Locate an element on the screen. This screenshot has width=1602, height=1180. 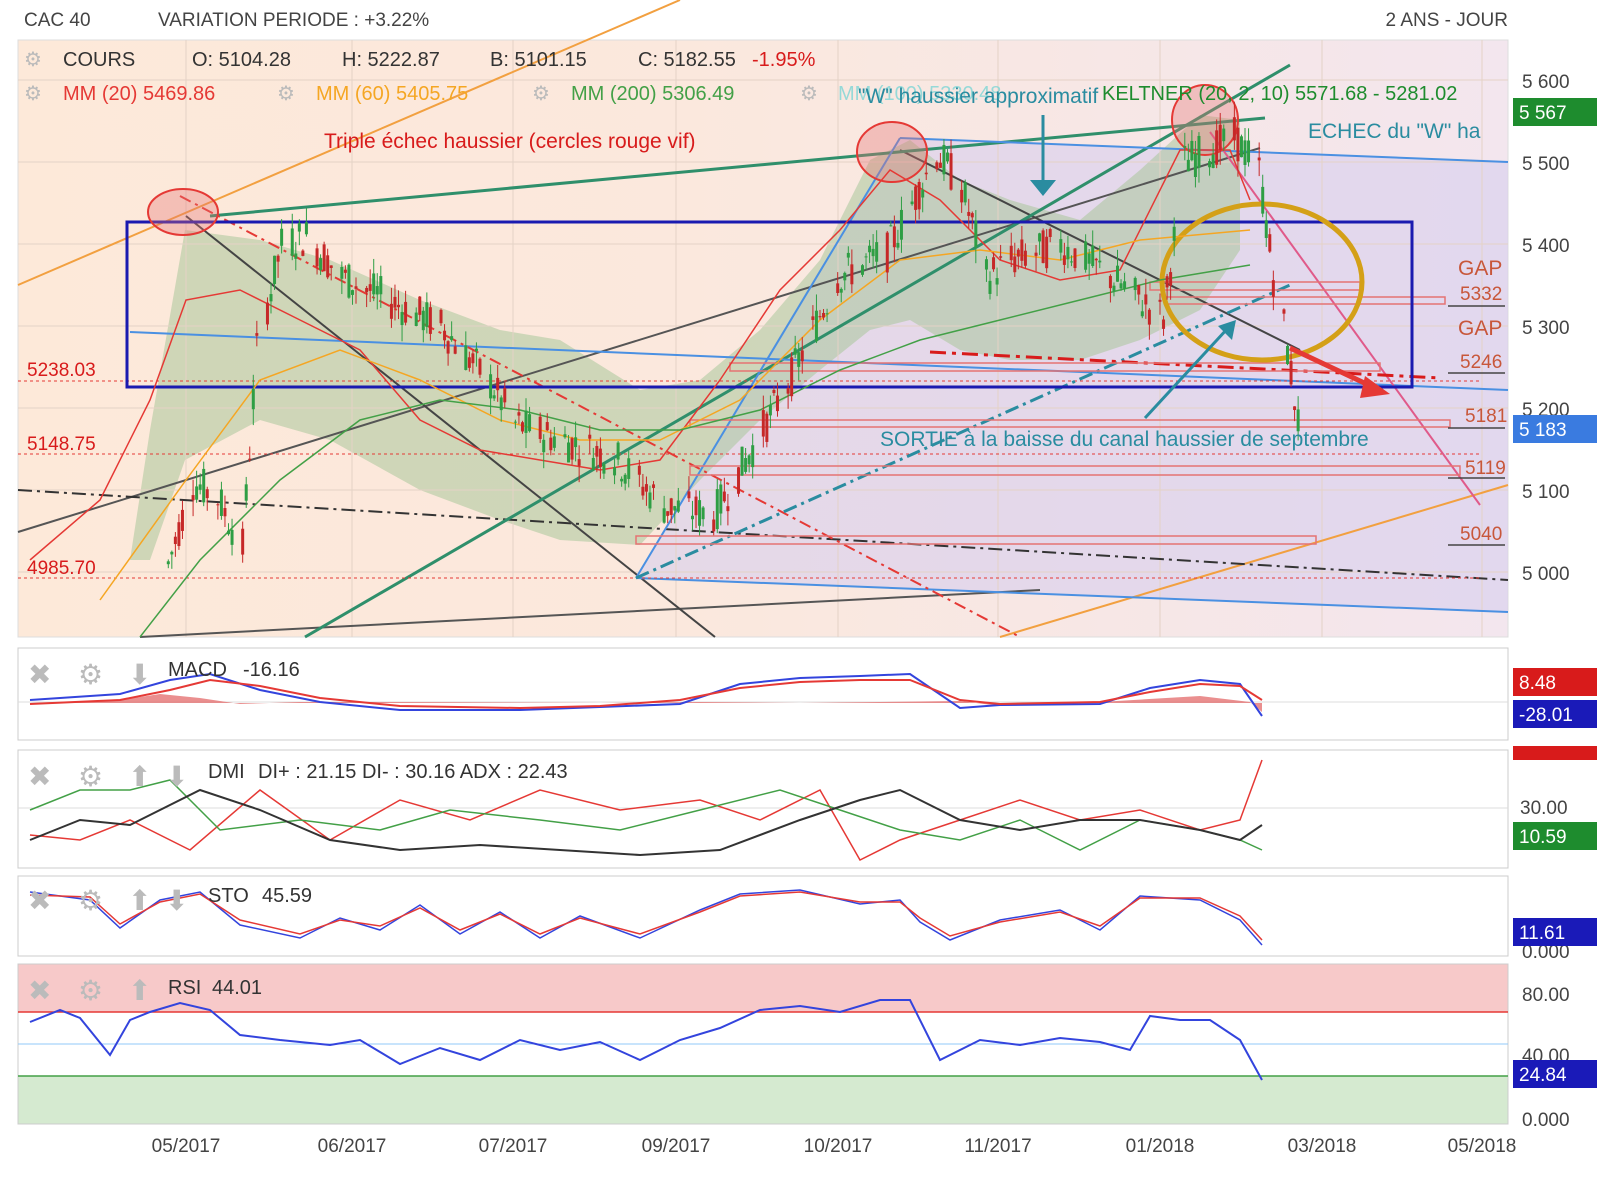
consolidation-box is located at coordinates (769, 304).